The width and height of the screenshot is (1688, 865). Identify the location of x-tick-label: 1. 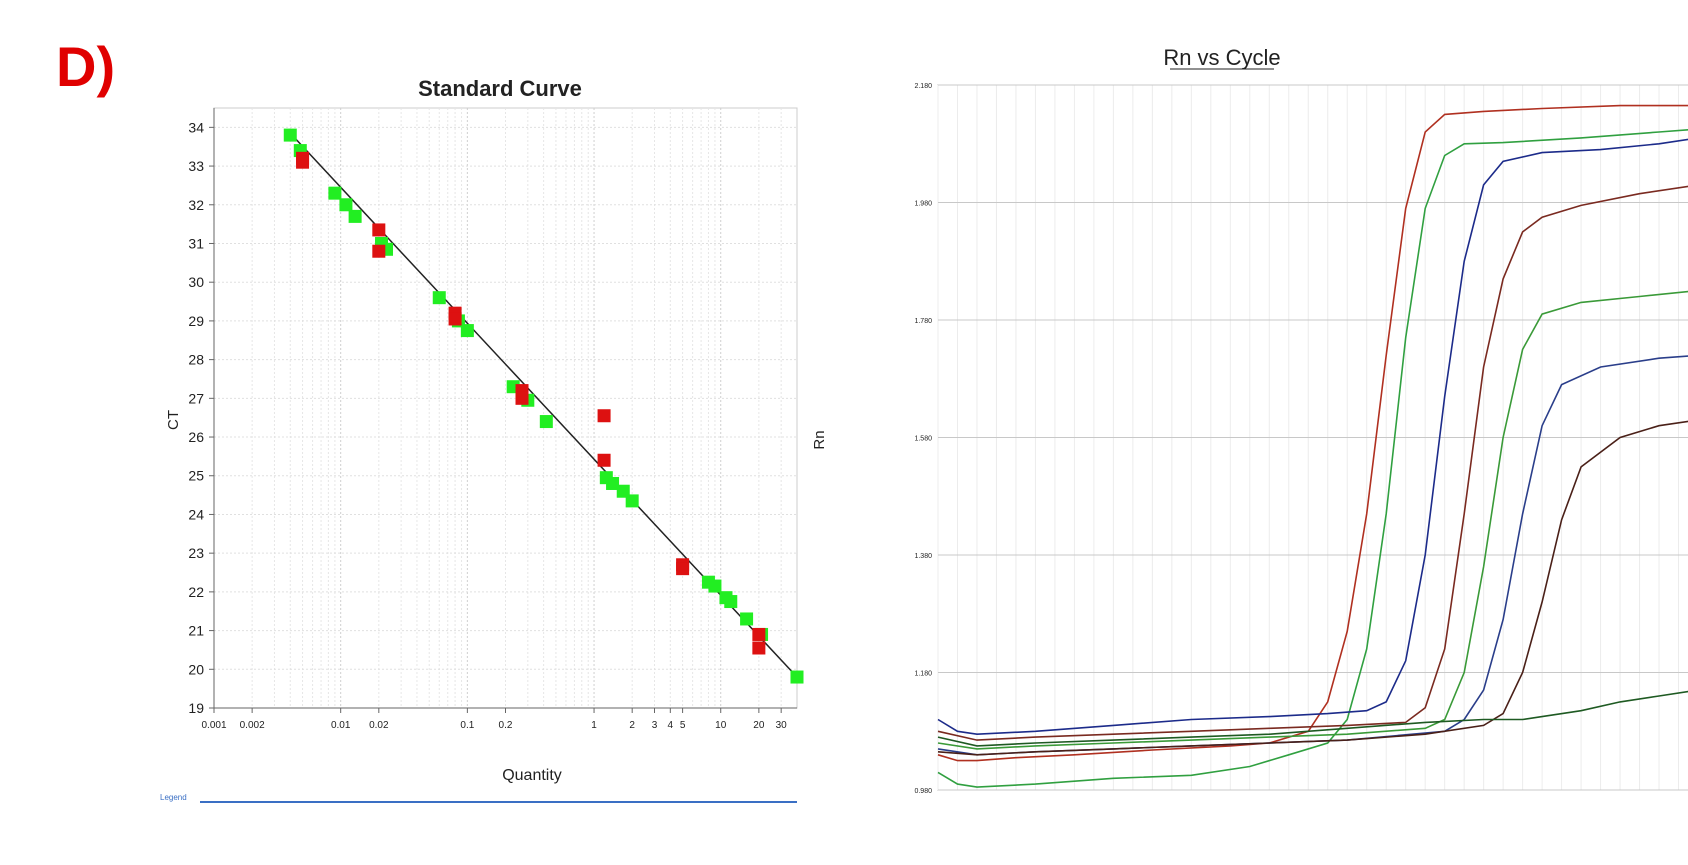
(594, 725).